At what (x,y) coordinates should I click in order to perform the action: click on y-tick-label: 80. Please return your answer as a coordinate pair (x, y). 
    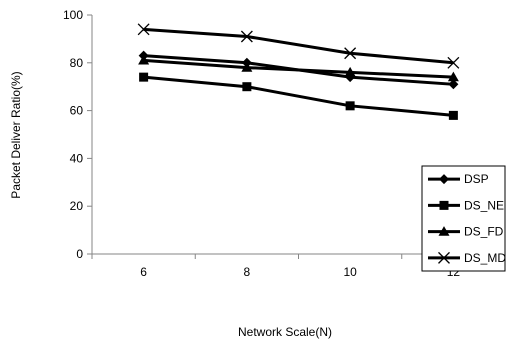
    Looking at the image, I should click on (77, 63).